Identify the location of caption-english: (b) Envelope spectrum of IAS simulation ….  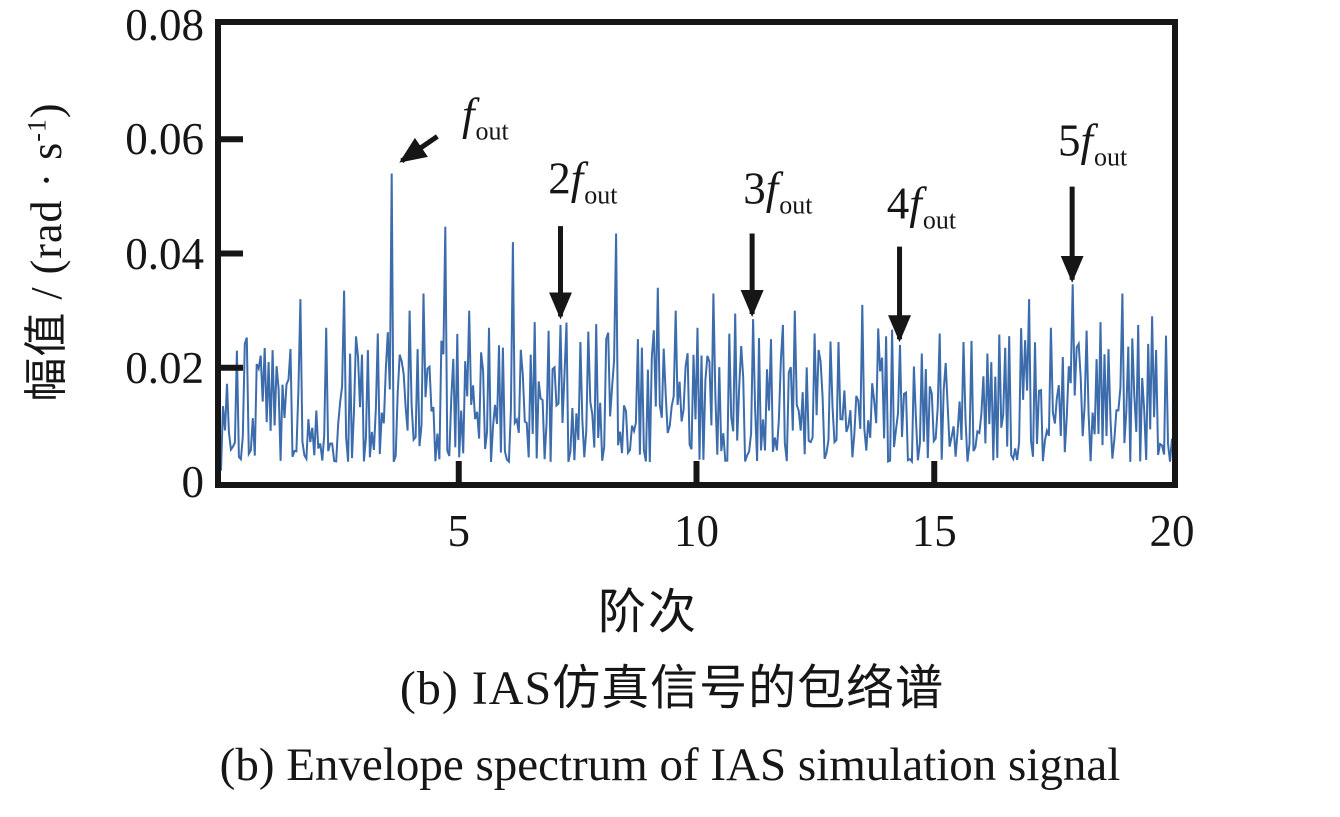
(670, 765).